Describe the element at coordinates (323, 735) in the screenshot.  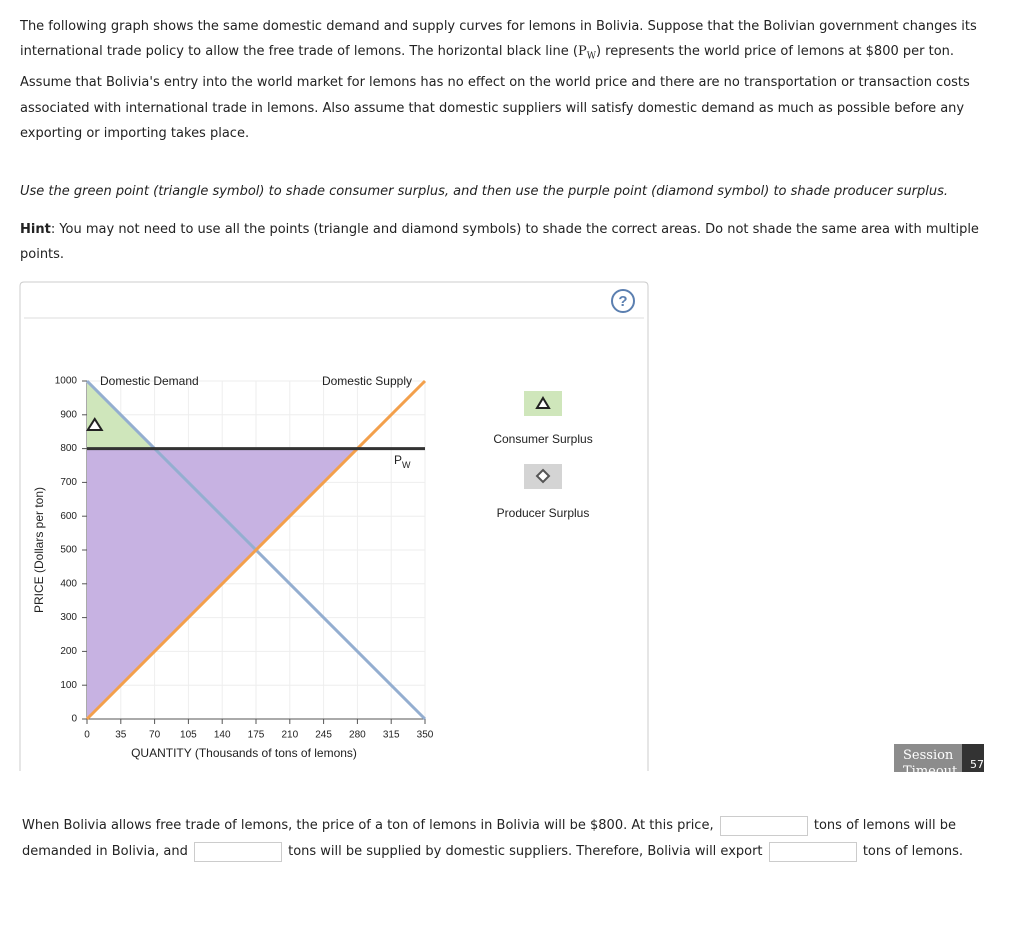
I see `x-tick-label: 245` at that location.